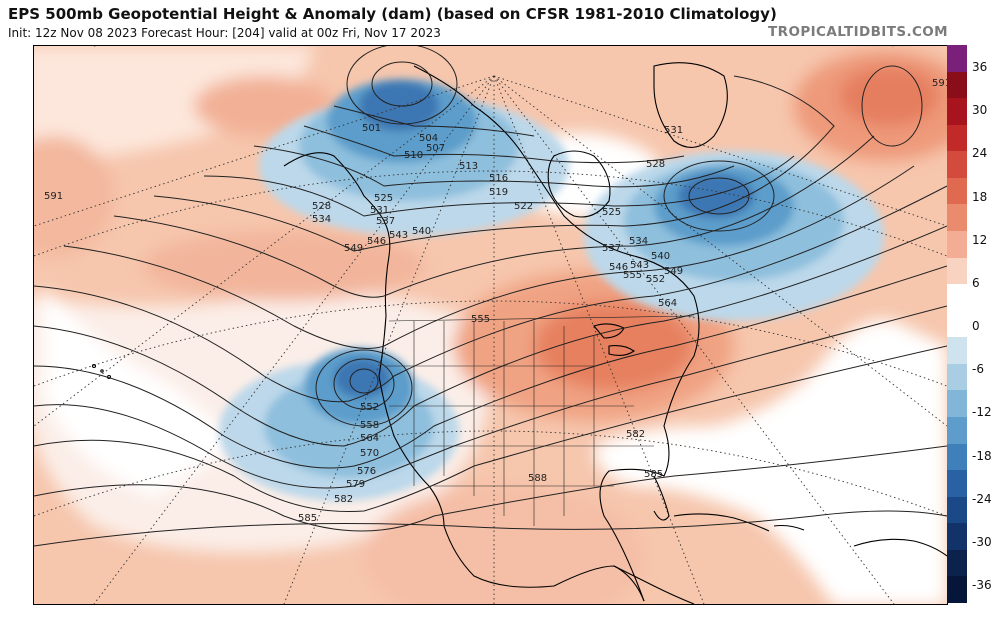  What do you see at coordinates (980, 239) in the screenshot?
I see `colorbar-tick-label: 12` at bounding box center [980, 239].